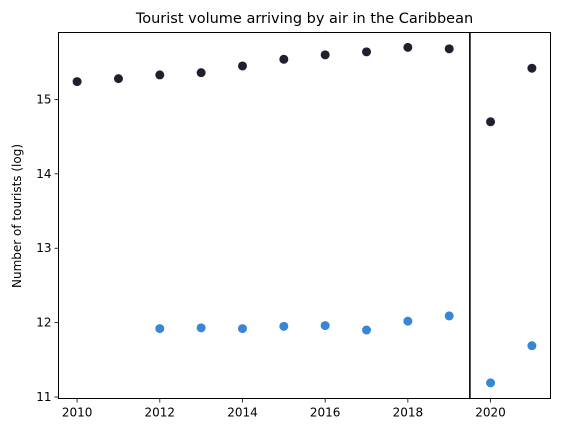  I want to click on y-tick-label: 13, so click(43, 248).